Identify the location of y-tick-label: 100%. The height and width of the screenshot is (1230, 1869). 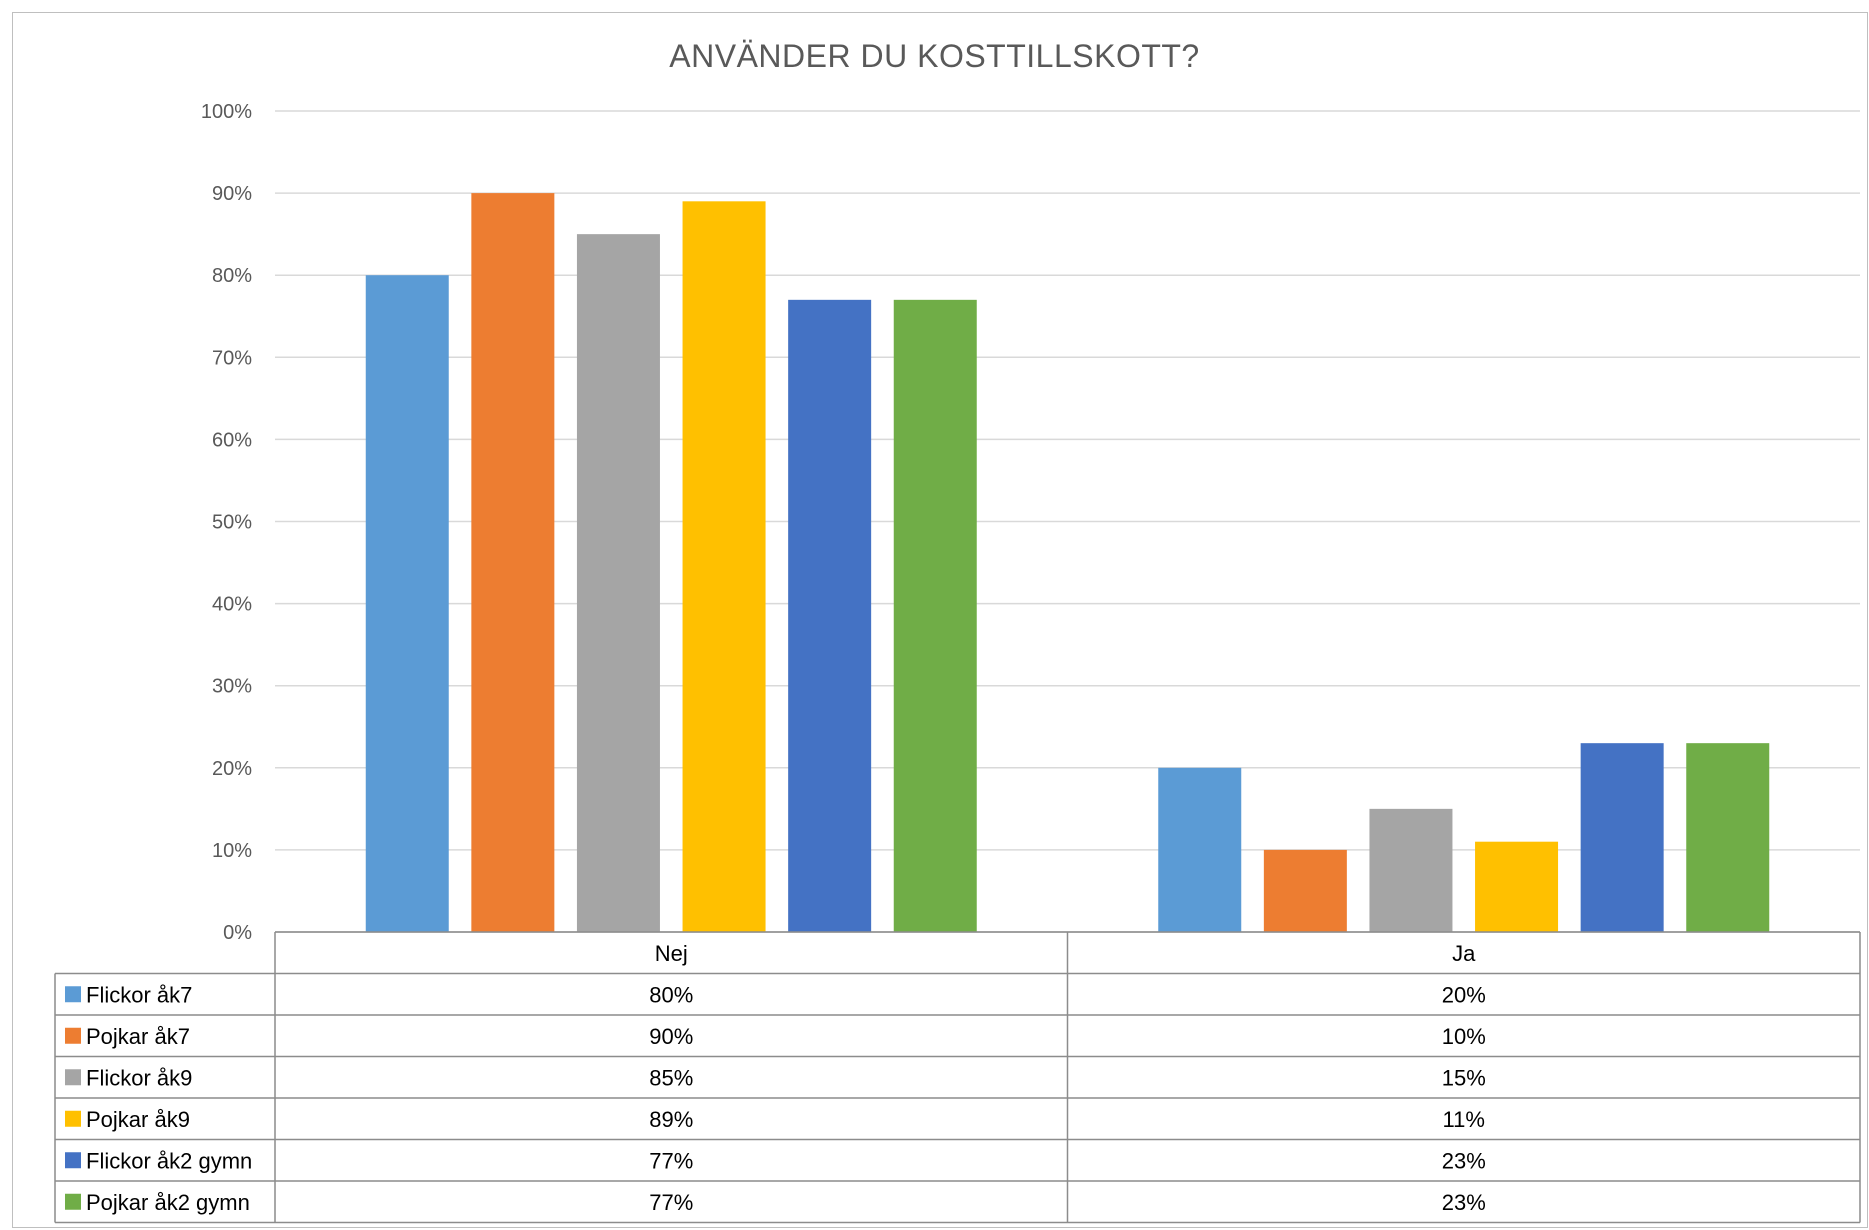
(226, 112).